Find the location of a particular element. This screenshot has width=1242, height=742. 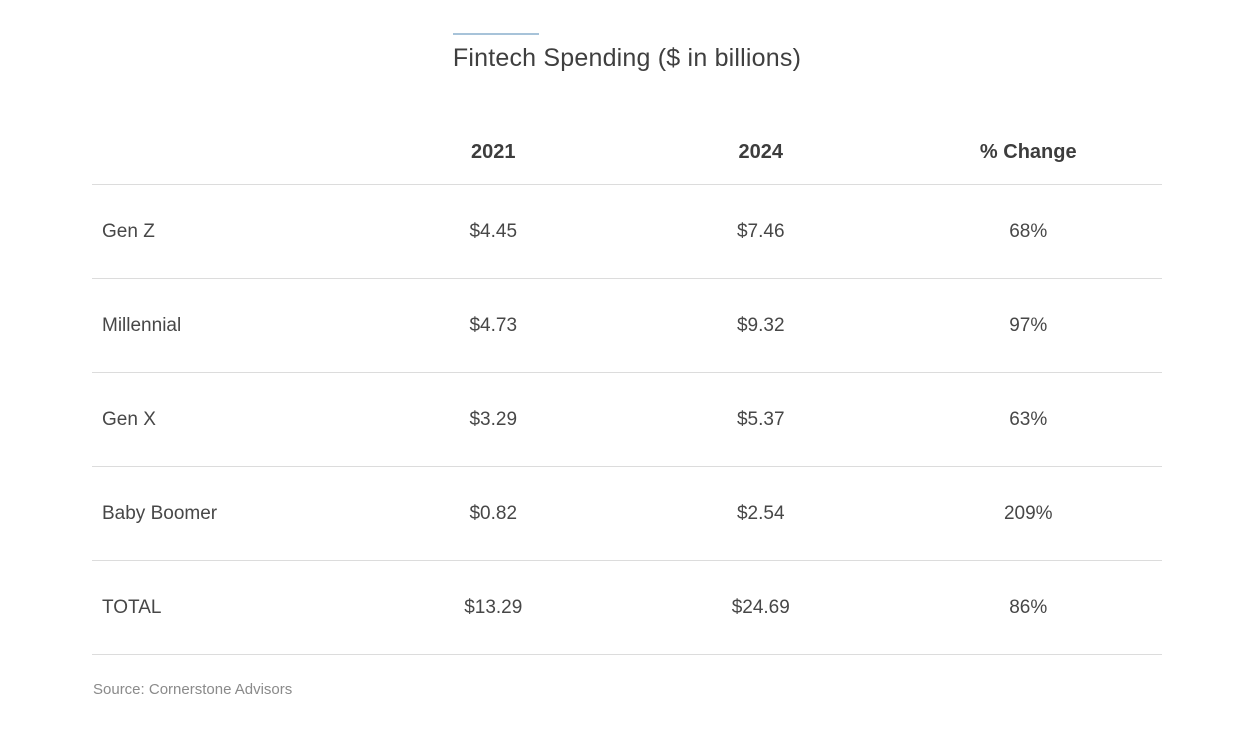

table-header-row: 2021 2024 % Change is located at coordinates (627, 152).